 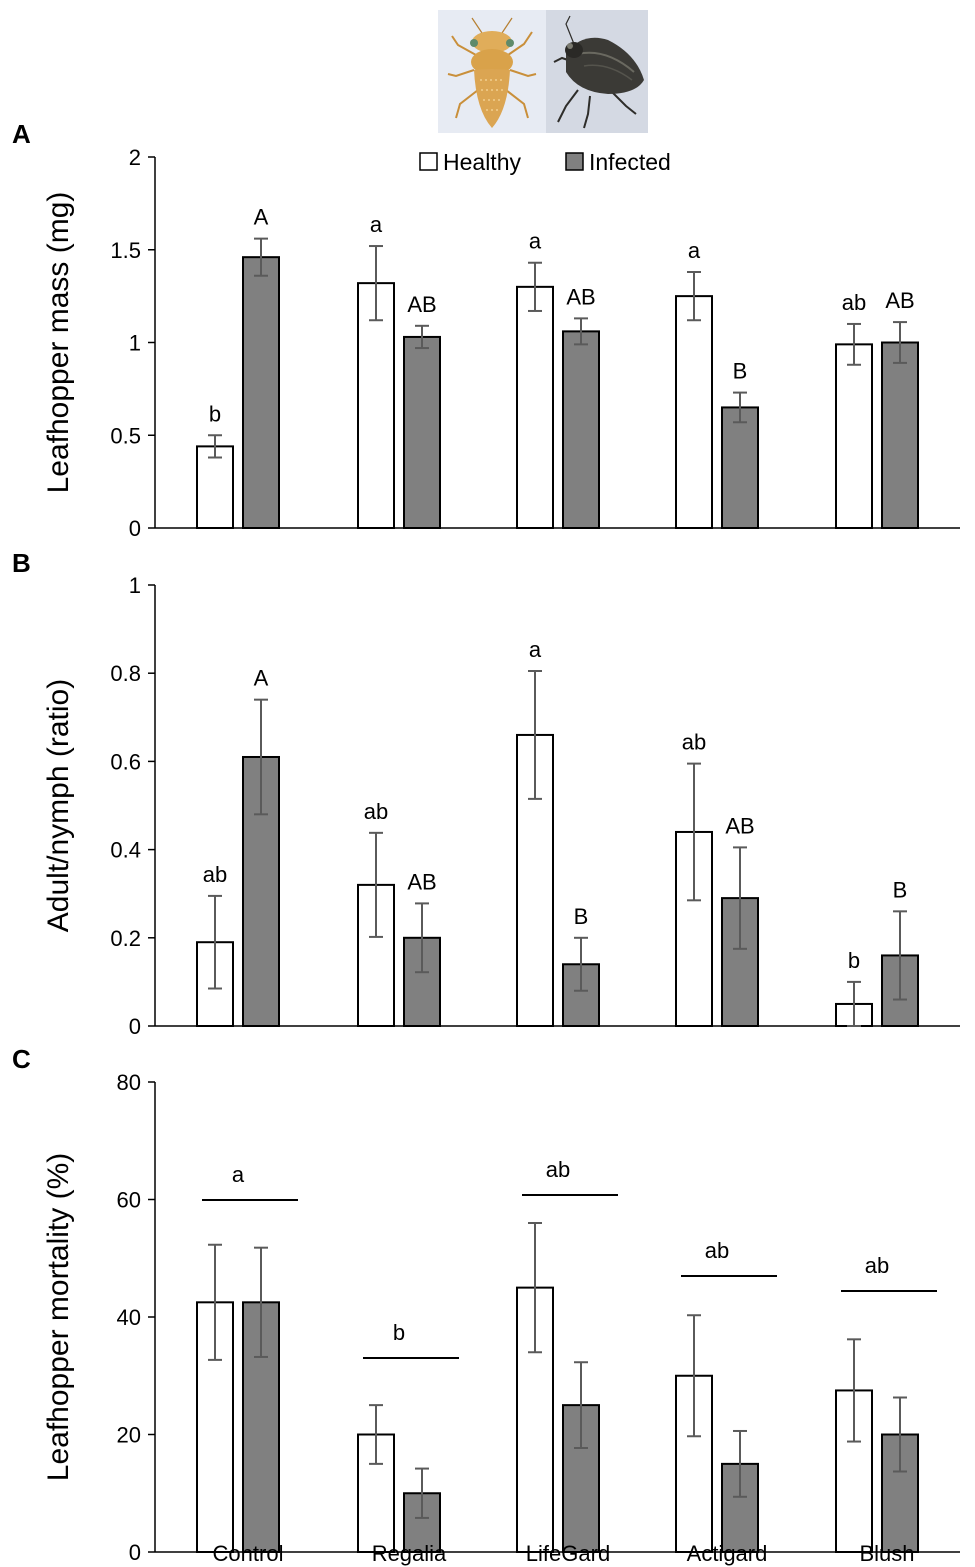 What do you see at coordinates (248, 1553) in the screenshot?
I see `panel-c-x-tick-label: Control` at bounding box center [248, 1553].